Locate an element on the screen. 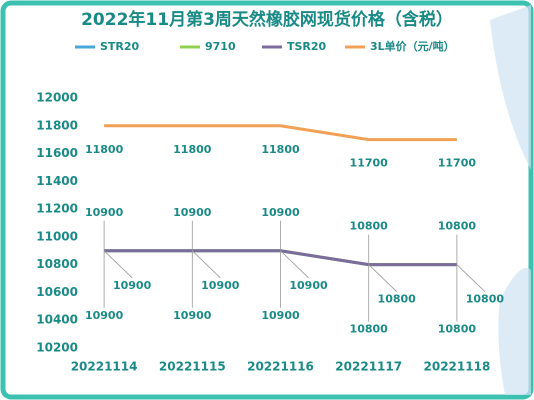  x-tick-label: 20221114 is located at coordinates (104, 367).